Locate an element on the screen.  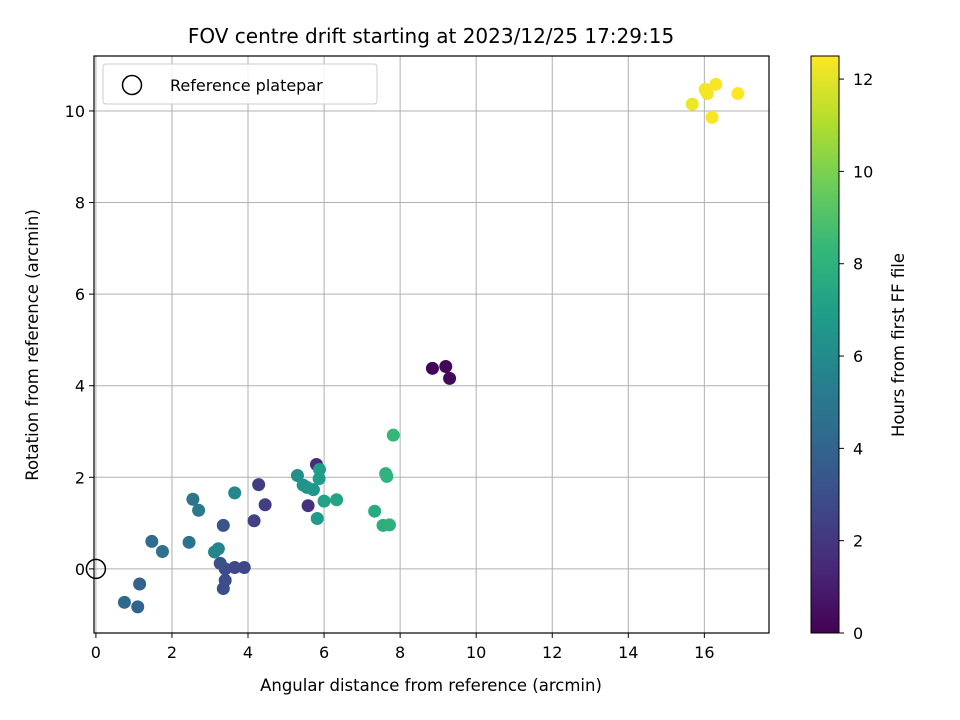
colorbar-tick-label: 8 is located at coordinates (858, 264).